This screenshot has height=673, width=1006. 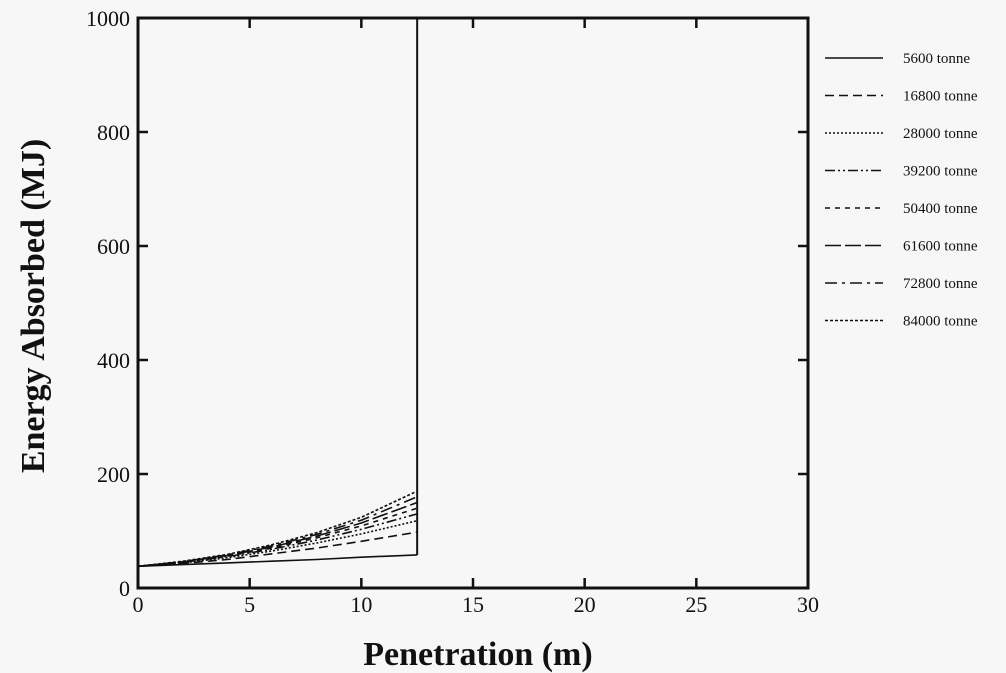 I want to click on y-tick-label: 800, so click(x=113, y=132).